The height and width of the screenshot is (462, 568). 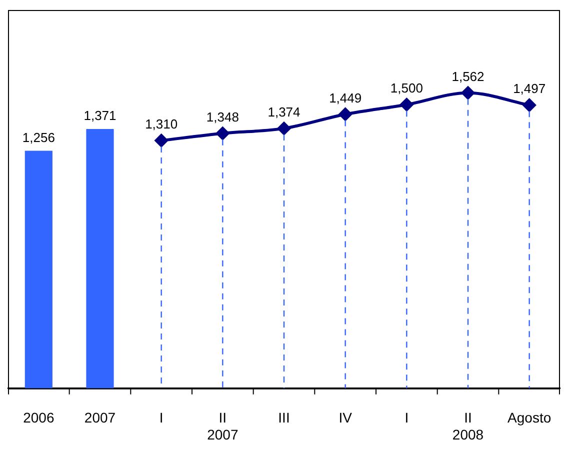 What do you see at coordinates (38, 137) in the screenshot?
I see `data-label: 1,256` at bounding box center [38, 137].